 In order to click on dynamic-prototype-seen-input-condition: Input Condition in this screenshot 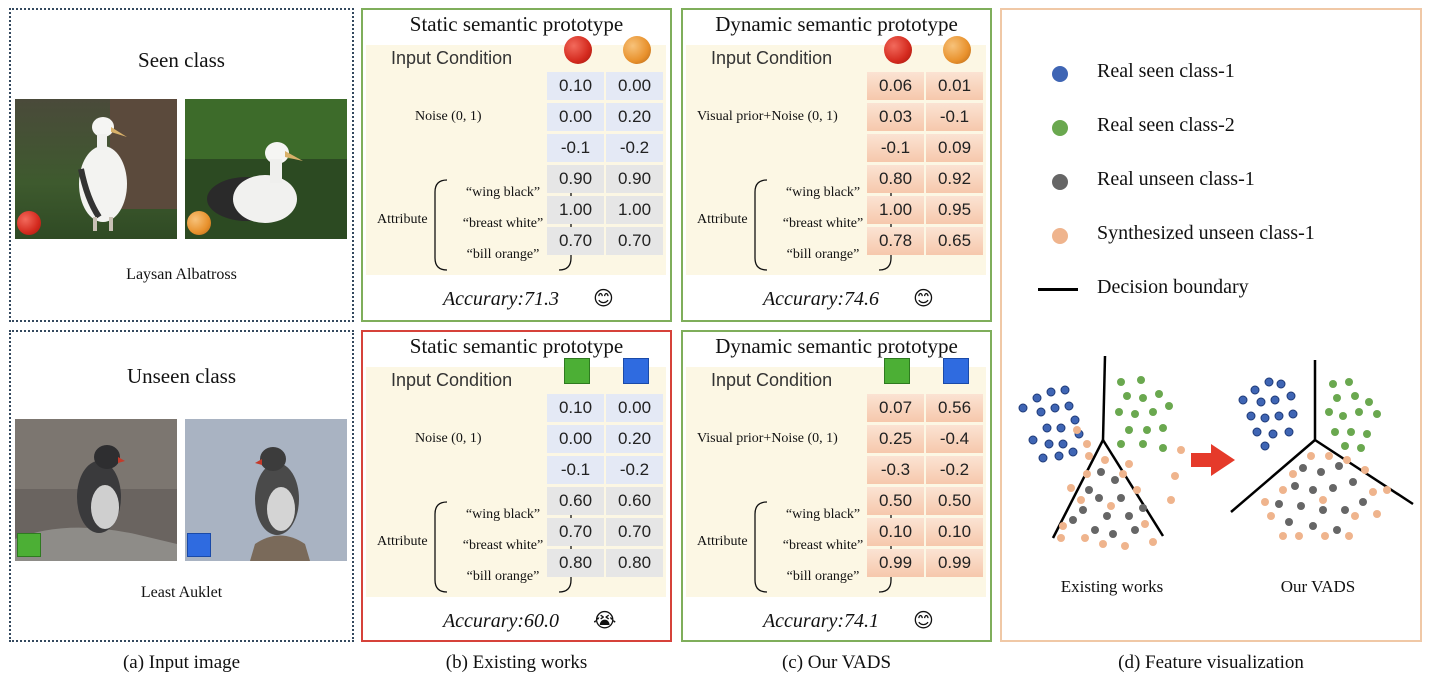, I will do `click(772, 58)`.